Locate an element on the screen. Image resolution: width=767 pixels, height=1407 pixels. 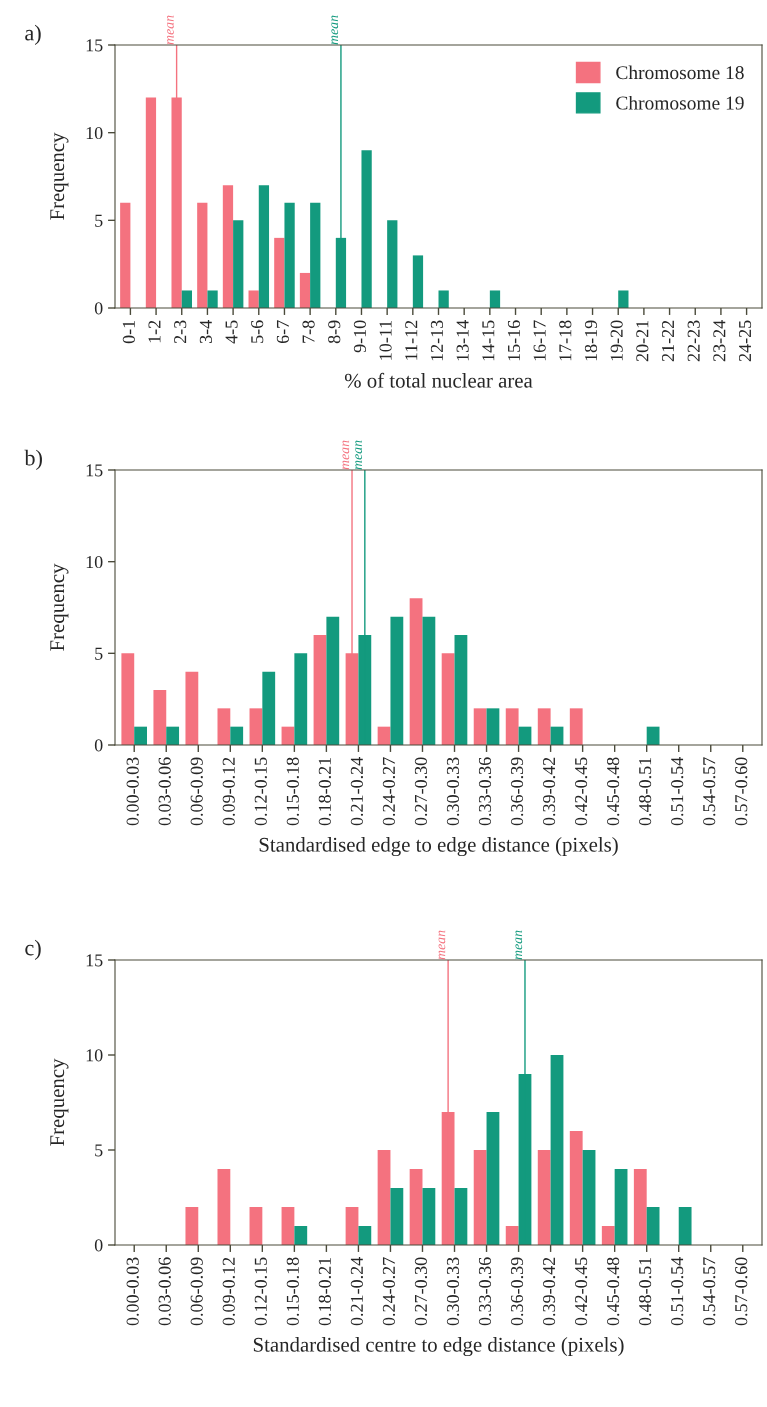
x-tick-label: 0.03-0.06 is located at coordinates (164, 791).